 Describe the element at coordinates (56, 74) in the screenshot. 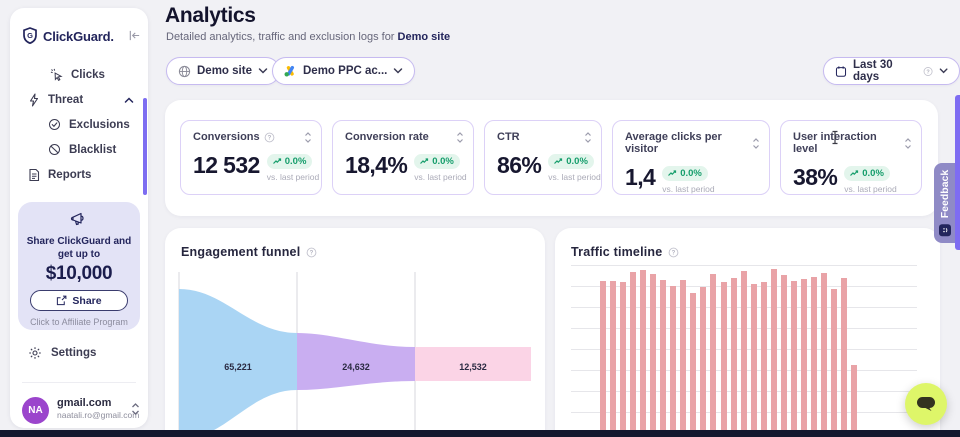

I see `click-icon` at that location.